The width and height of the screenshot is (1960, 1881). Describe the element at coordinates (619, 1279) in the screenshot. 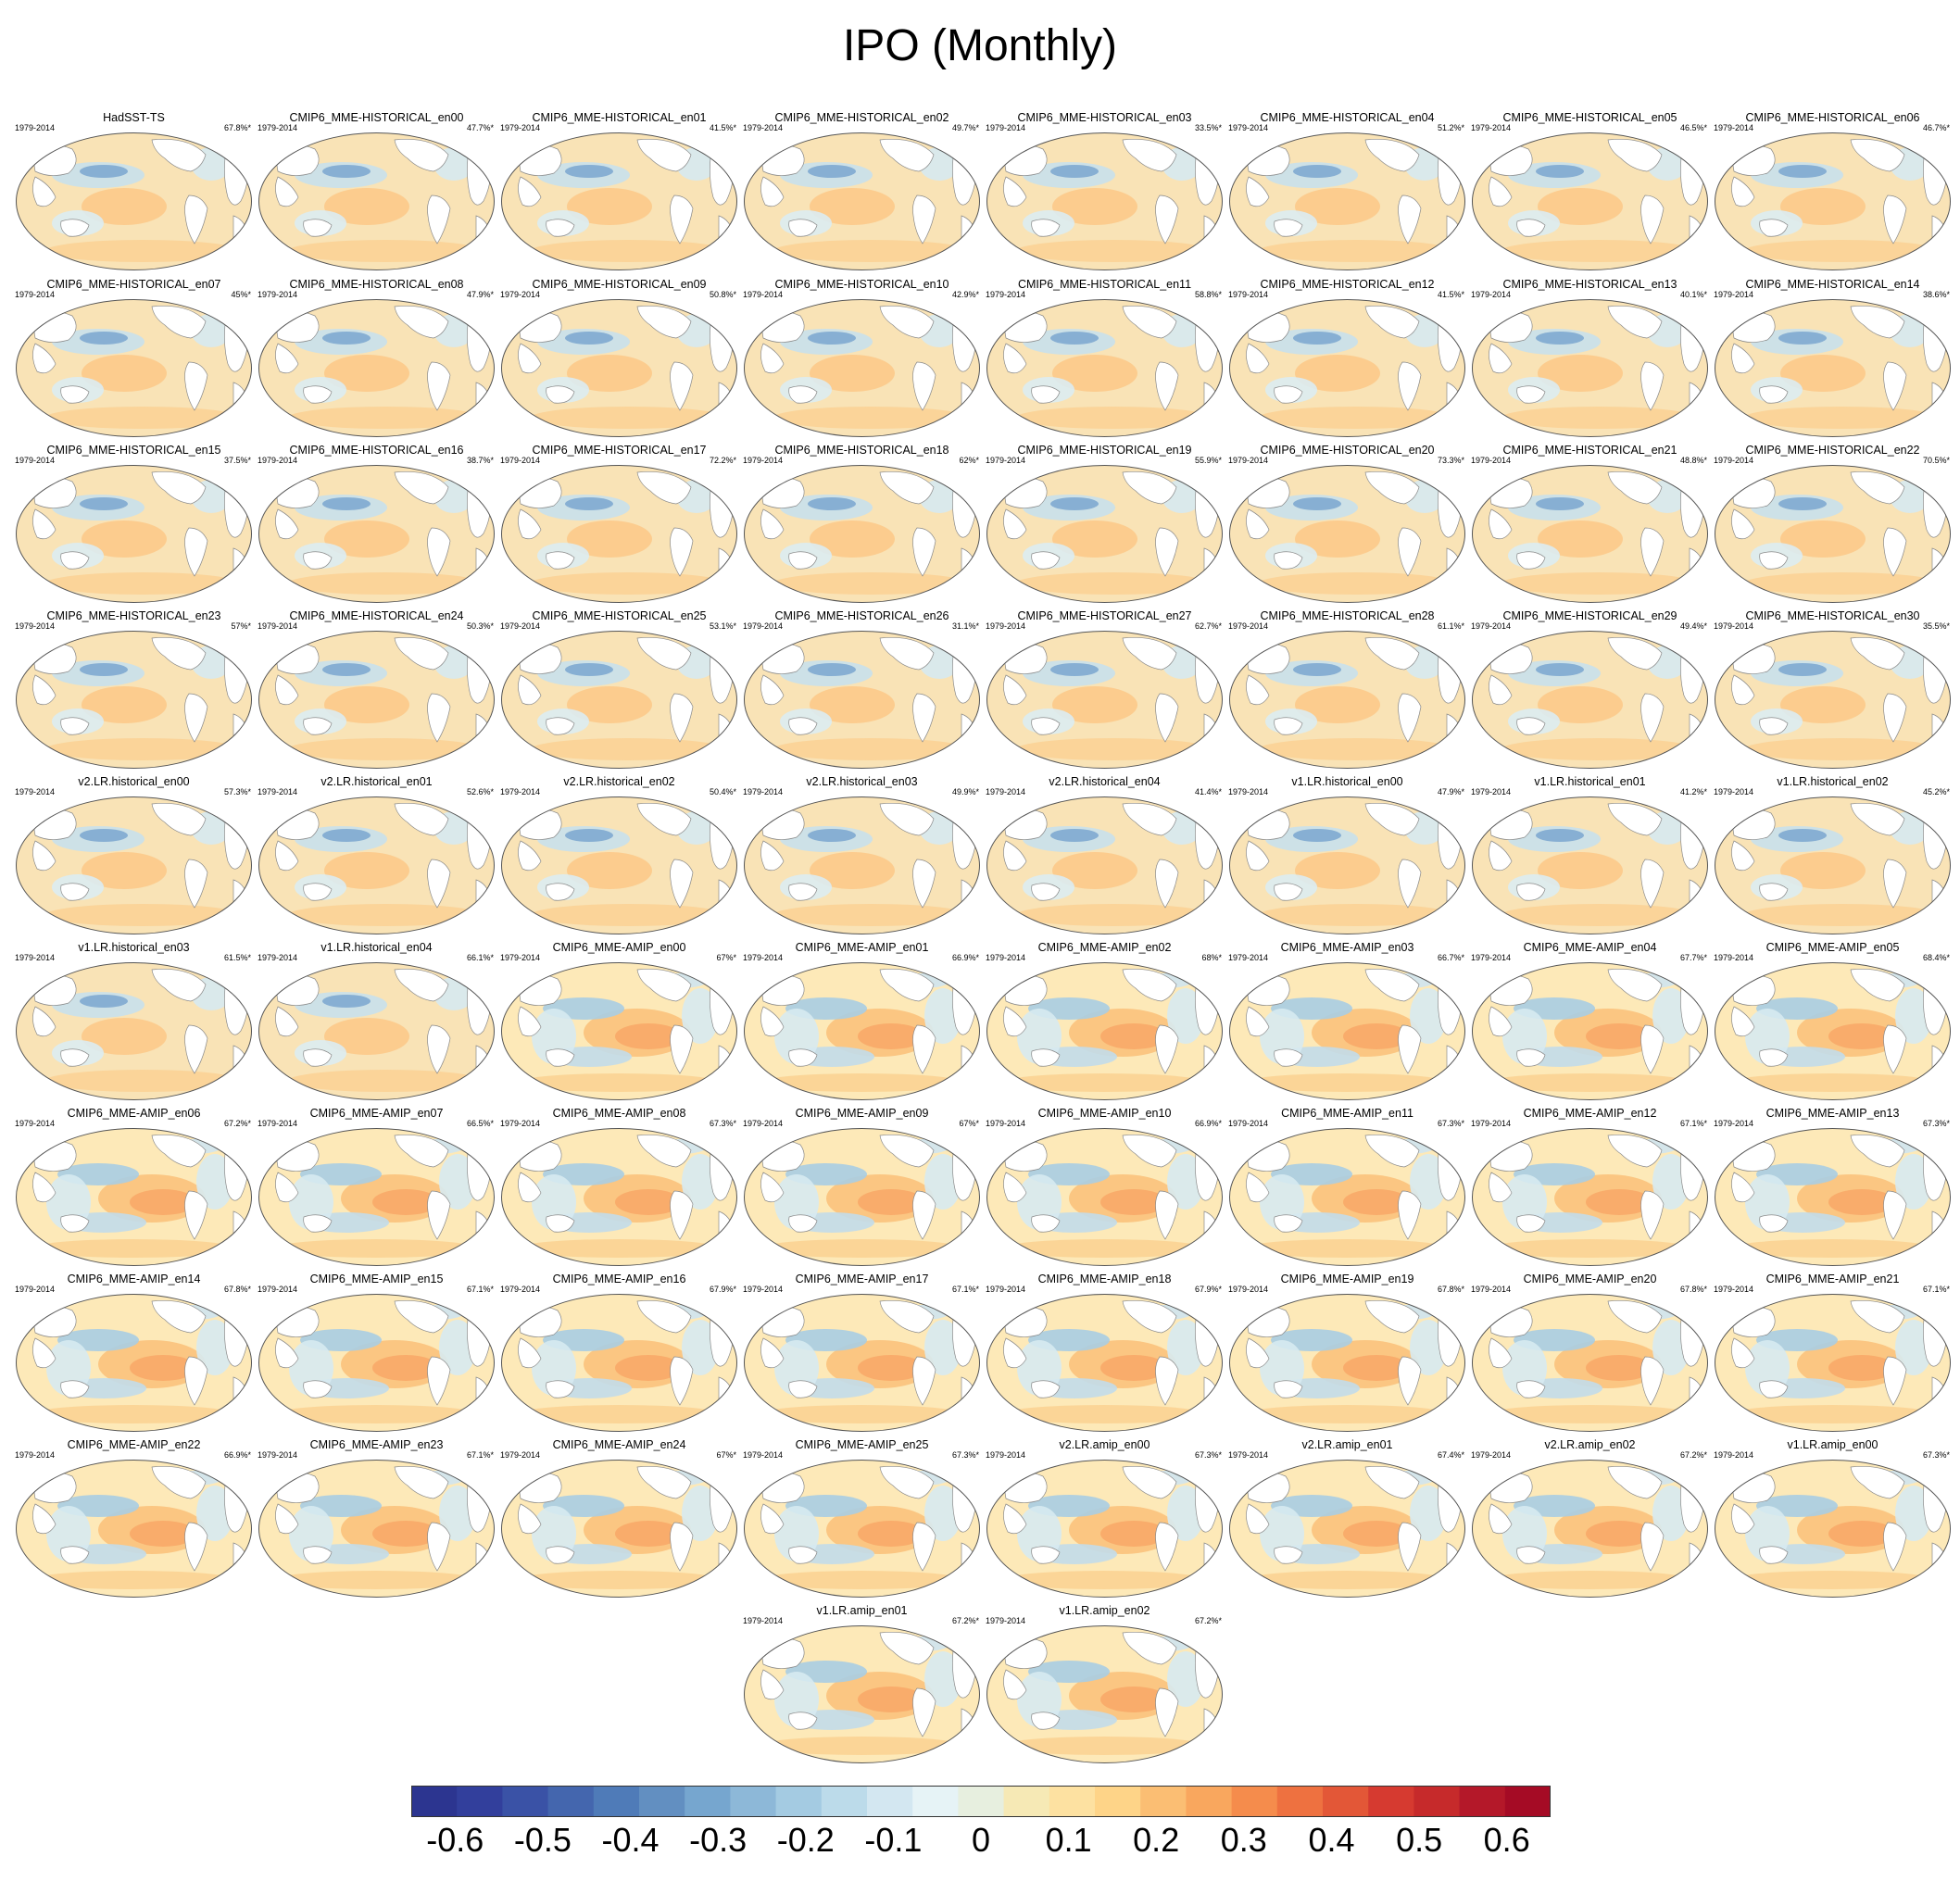

I see `panel-title: CMIP6_MME-AMIP_en16` at that location.